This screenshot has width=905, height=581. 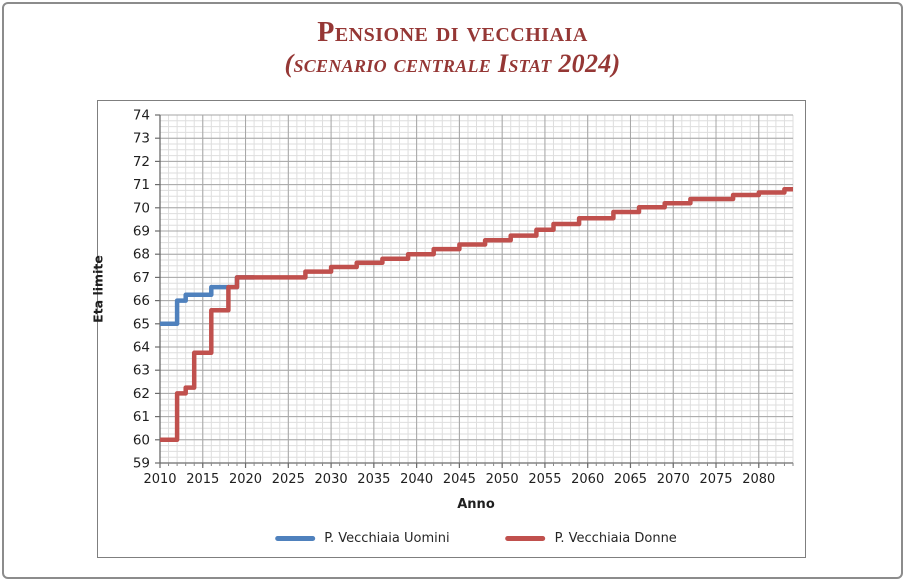 I want to click on y-tick-label: 68, so click(x=141, y=255).